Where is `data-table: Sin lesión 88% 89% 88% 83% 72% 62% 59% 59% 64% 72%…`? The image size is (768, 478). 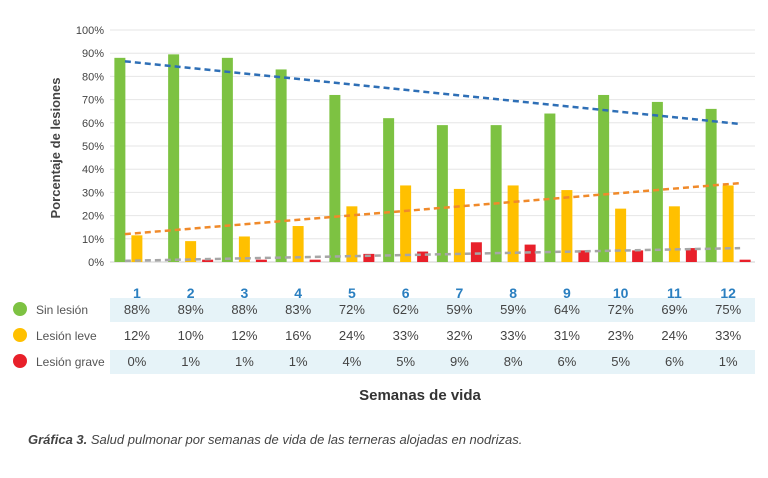
data-table: Sin lesión 88% 89% 88% 83% 72% 62% 59% 59% 64% 72%… is located at coordinates (377, 335).